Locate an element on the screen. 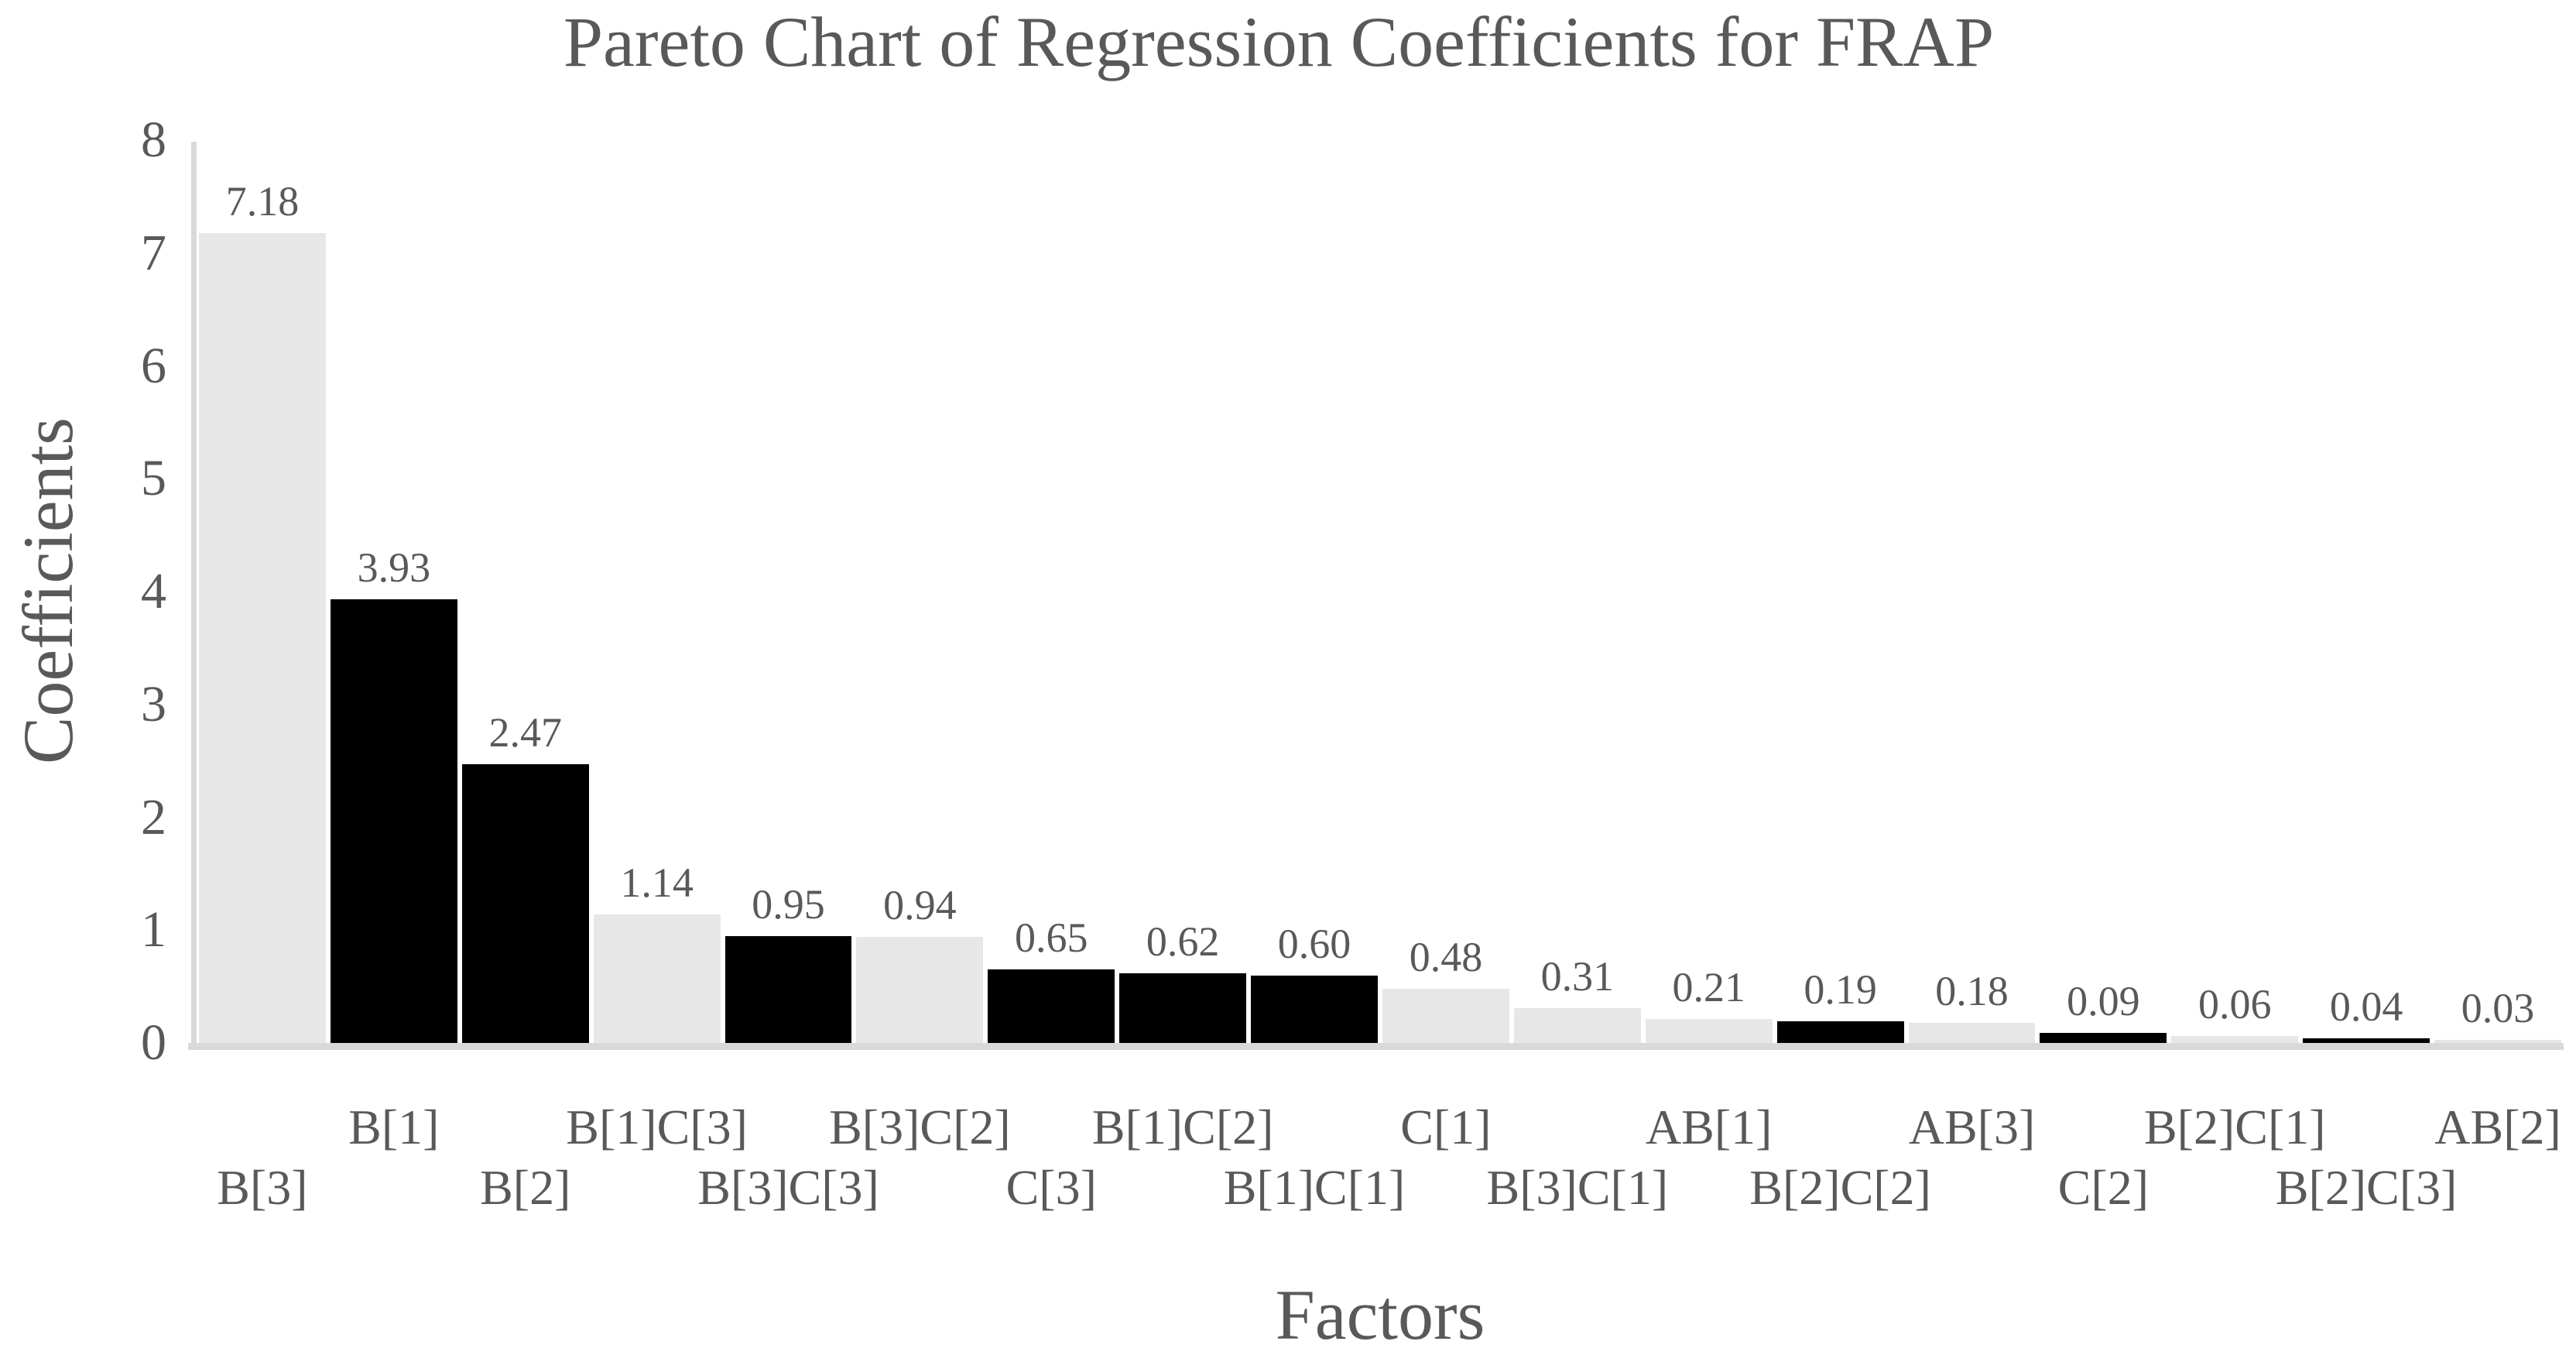 The height and width of the screenshot is (1355, 2576). x-category-label: C[2] is located at coordinates (2103, 1187).